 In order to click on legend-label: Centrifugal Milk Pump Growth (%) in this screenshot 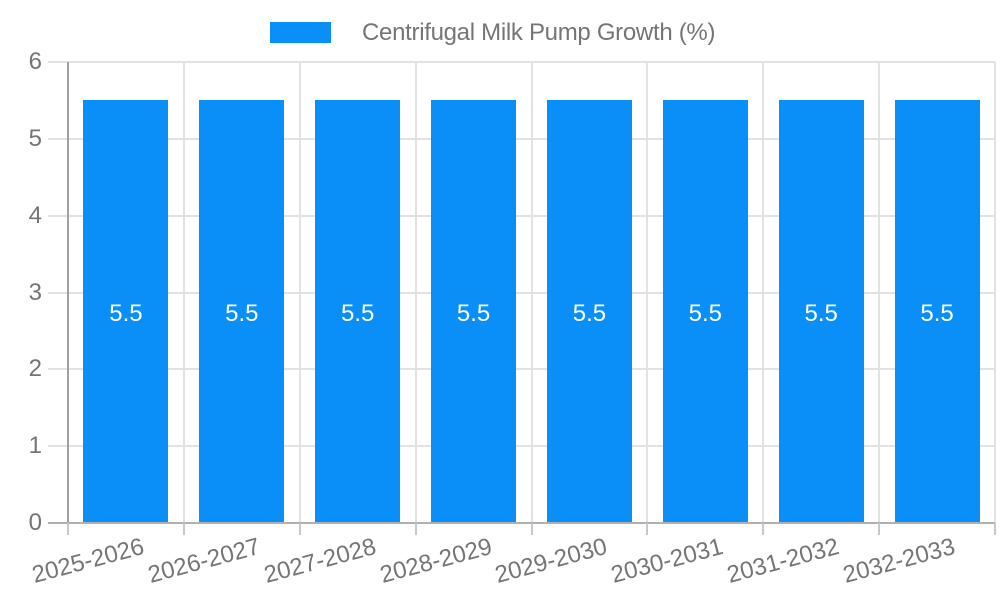, I will do `click(539, 32)`.